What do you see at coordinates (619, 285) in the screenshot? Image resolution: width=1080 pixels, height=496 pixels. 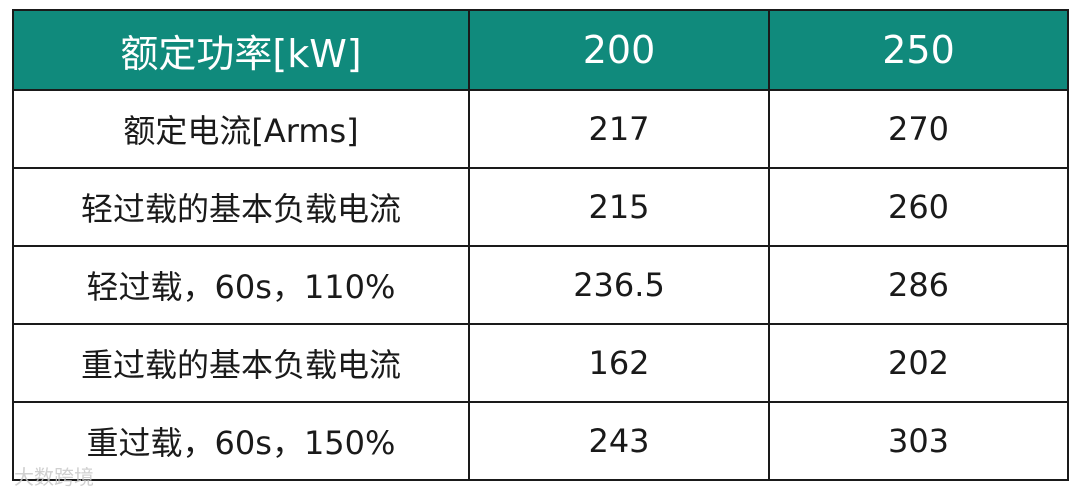 I see `table-cell: 236.5` at bounding box center [619, 285].